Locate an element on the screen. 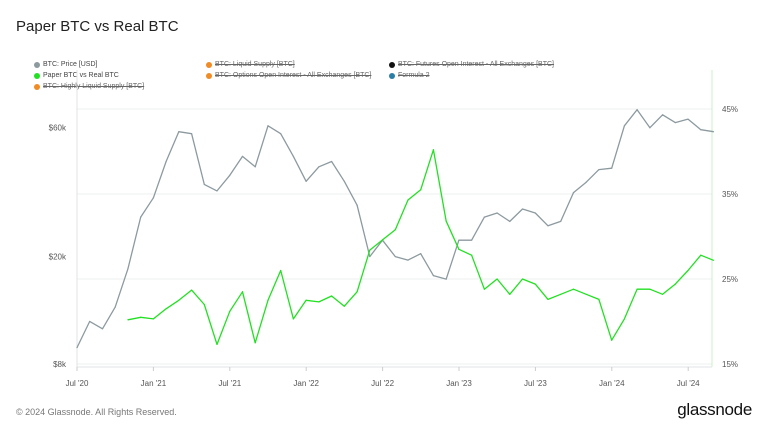  copyright: © 2024 Glassnode. All Rights Reserved. is located at coordinates (96, 412).